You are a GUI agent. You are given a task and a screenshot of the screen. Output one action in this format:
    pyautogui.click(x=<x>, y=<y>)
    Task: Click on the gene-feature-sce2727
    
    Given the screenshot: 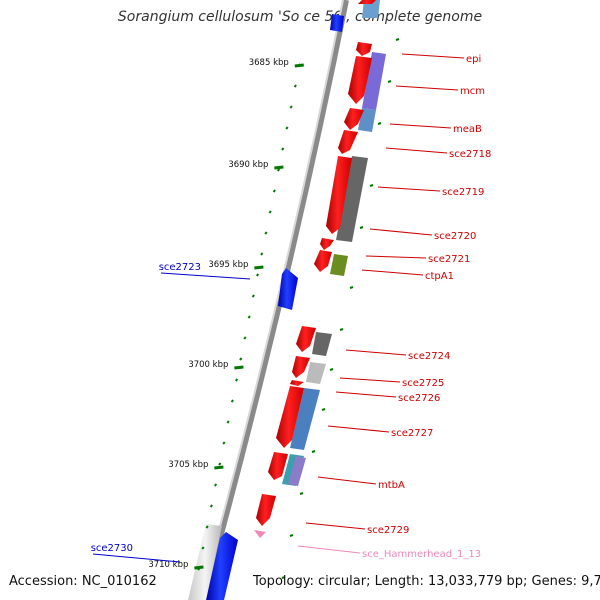 What is the action you would take?
    pyautogui.click(x=305, y=419)
    